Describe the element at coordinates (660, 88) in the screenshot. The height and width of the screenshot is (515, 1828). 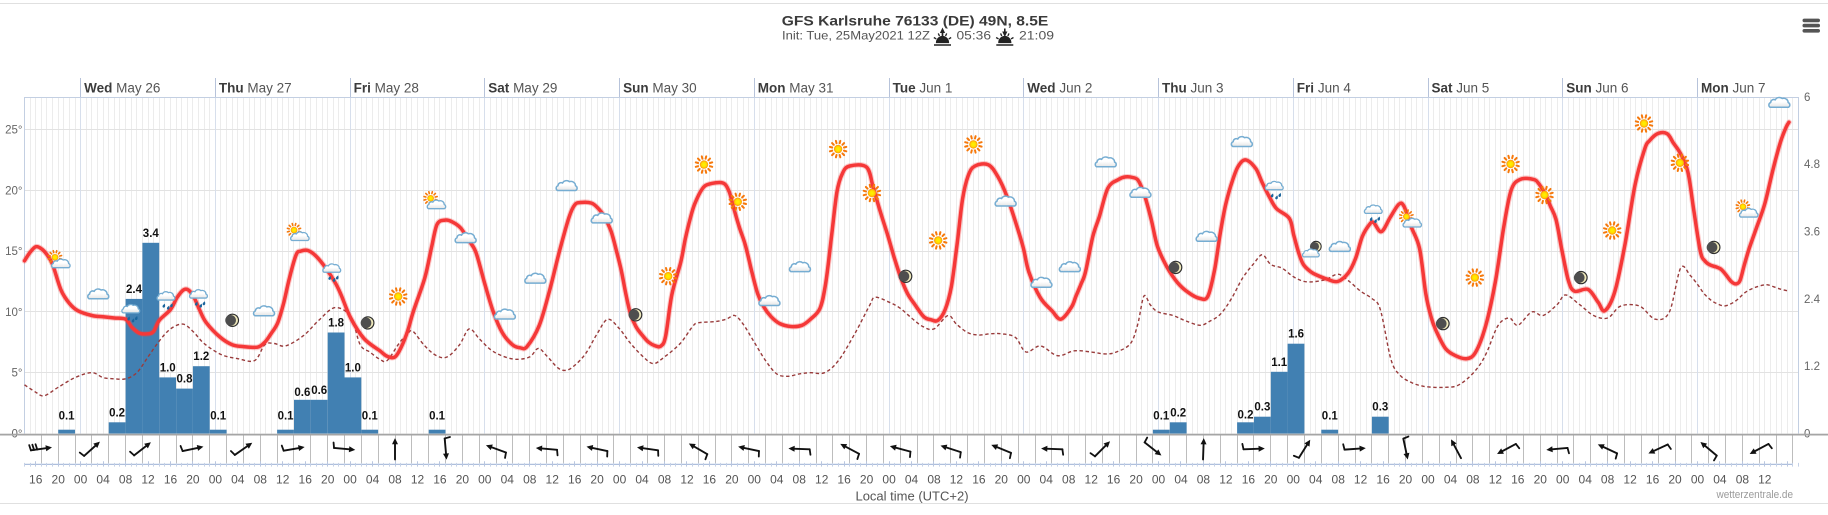
I see `svg-text: Sun May 30` at that location.